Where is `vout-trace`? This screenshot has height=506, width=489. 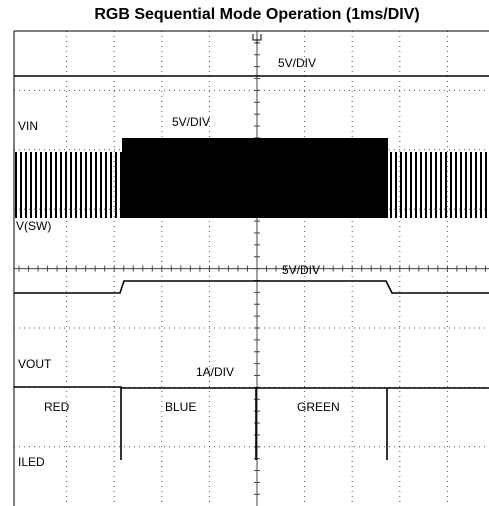
vout-trace is located at coordinates (251, 287).